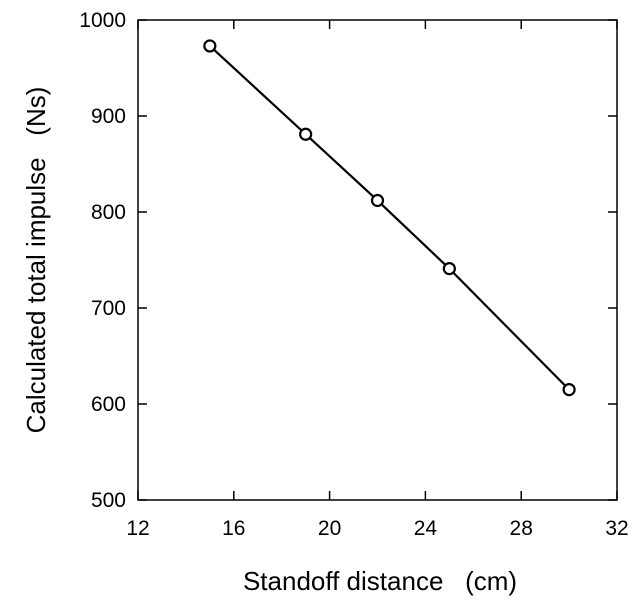  I want to click on y-tick-label: 700, so click(108, 308).